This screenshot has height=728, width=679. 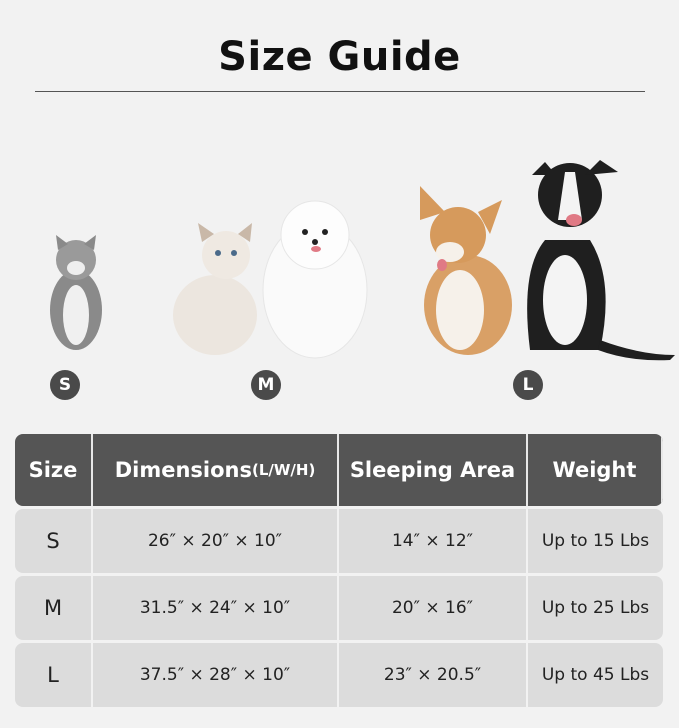 I want to click on tabby-cat-image, so click(x=76, y=292).